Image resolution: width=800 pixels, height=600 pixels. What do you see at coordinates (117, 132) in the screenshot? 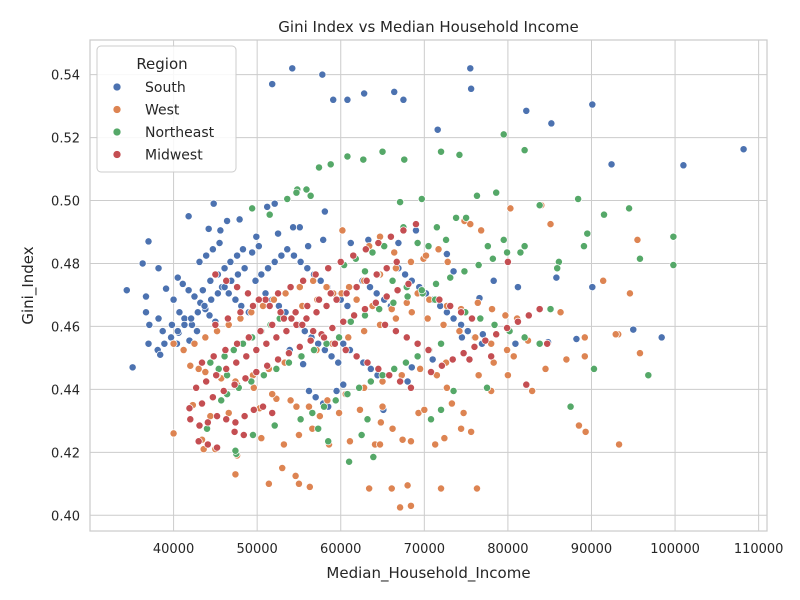
I see `legend-marker` at bounding box center [117, 132].